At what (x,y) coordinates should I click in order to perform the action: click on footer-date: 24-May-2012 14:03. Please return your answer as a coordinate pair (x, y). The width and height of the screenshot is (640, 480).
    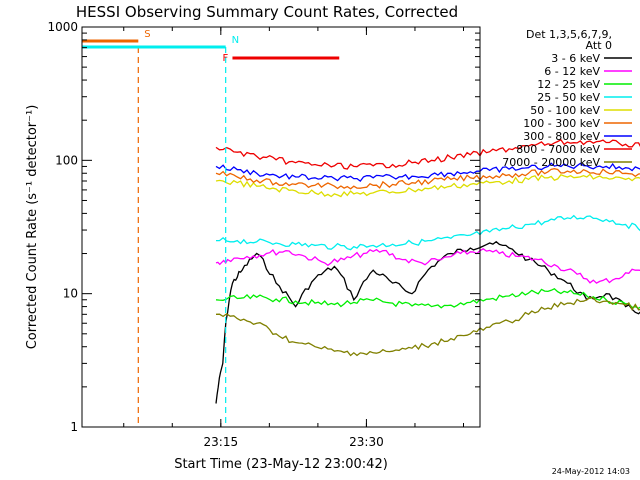
    Looking at the image, I should click on (591, 471).